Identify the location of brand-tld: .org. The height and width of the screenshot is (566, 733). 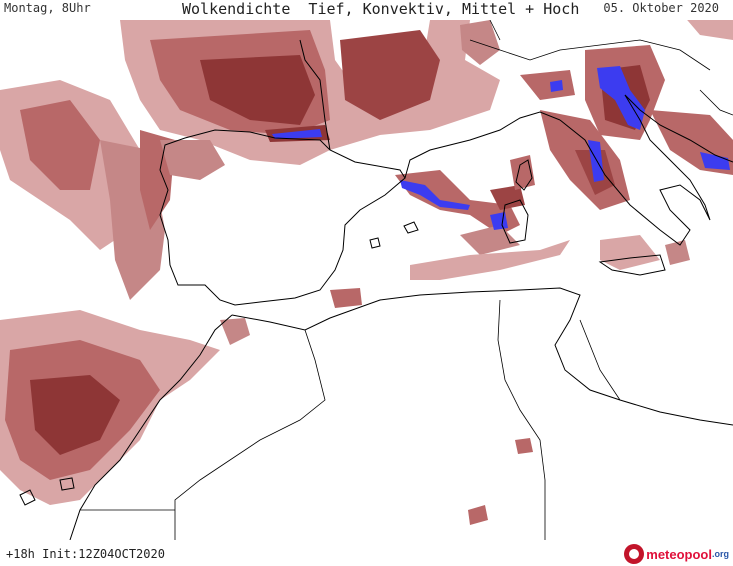
(720, 554).